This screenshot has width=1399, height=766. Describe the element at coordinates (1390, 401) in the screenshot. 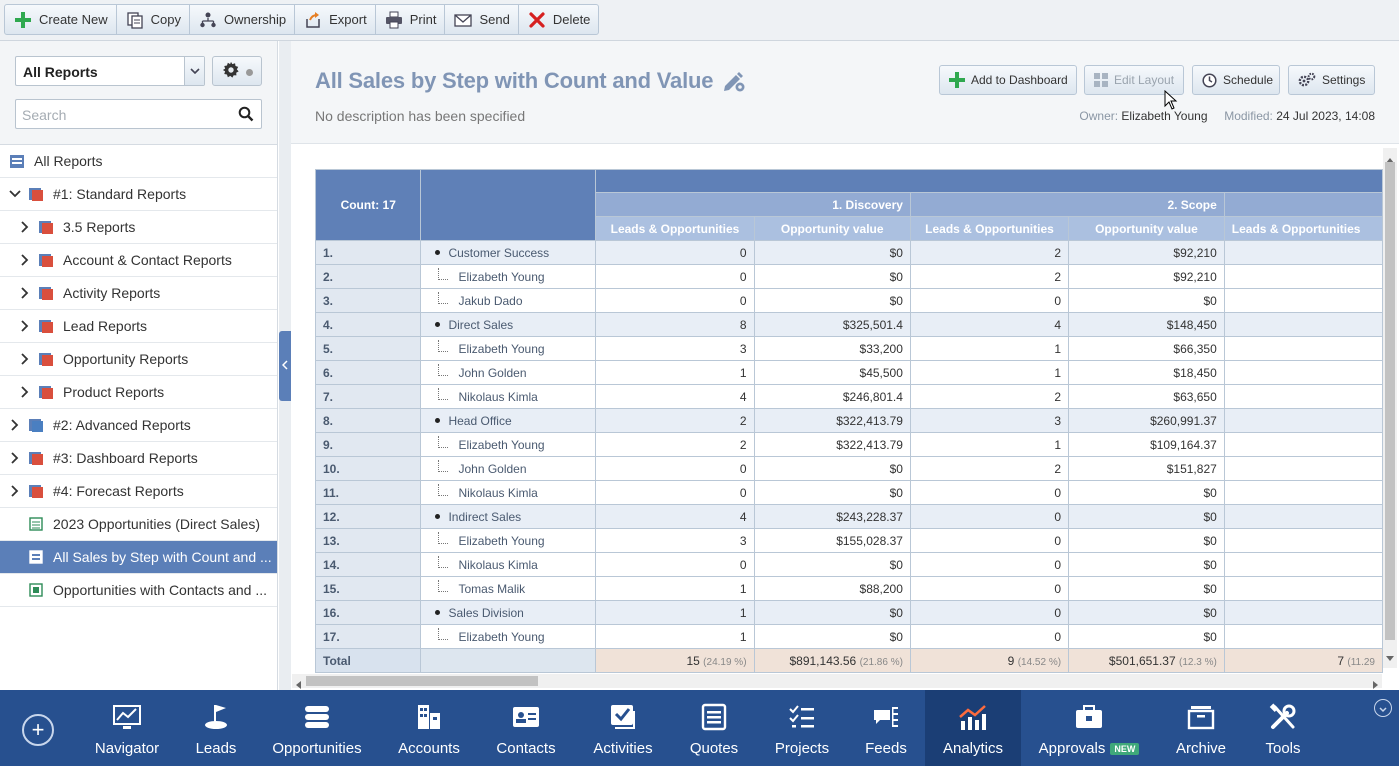

I see `vertical-scroll-thumb` at that location.